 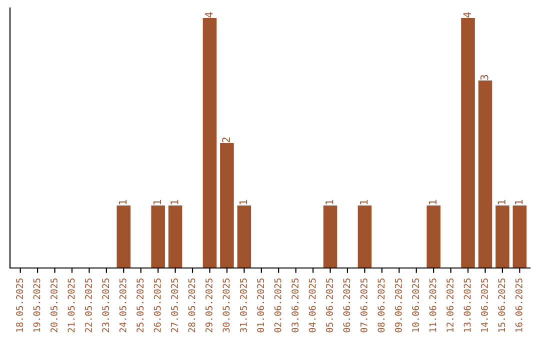 I want to click on x-tick-label: 13.06.2025, so click(x=467, y=305).